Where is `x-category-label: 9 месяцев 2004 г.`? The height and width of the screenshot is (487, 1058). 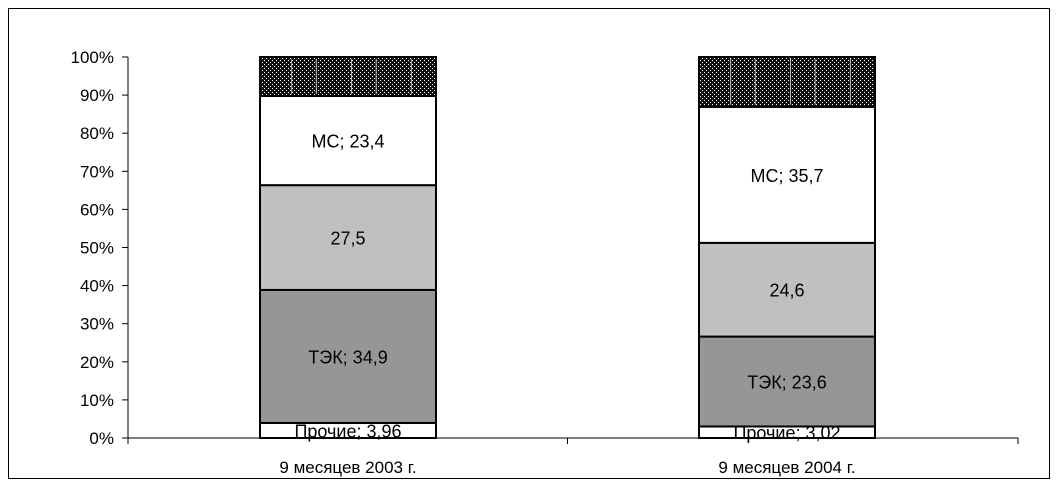 x-category-label: 9 месяцев 2004 г. is located at coordinates (786, 467).